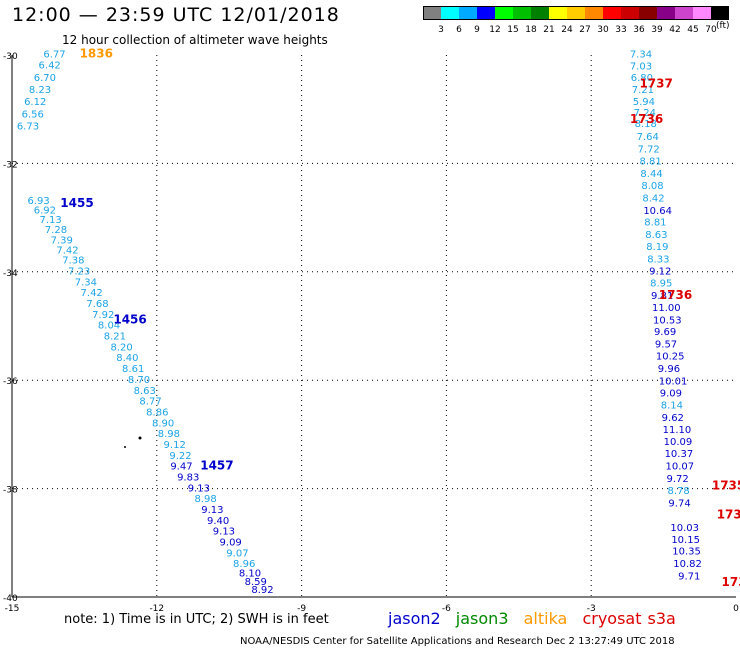  What do you see at coordinates (545, 618) in the screenshot?
I see `legend-altika: altika` at bounding box center [545, 618].